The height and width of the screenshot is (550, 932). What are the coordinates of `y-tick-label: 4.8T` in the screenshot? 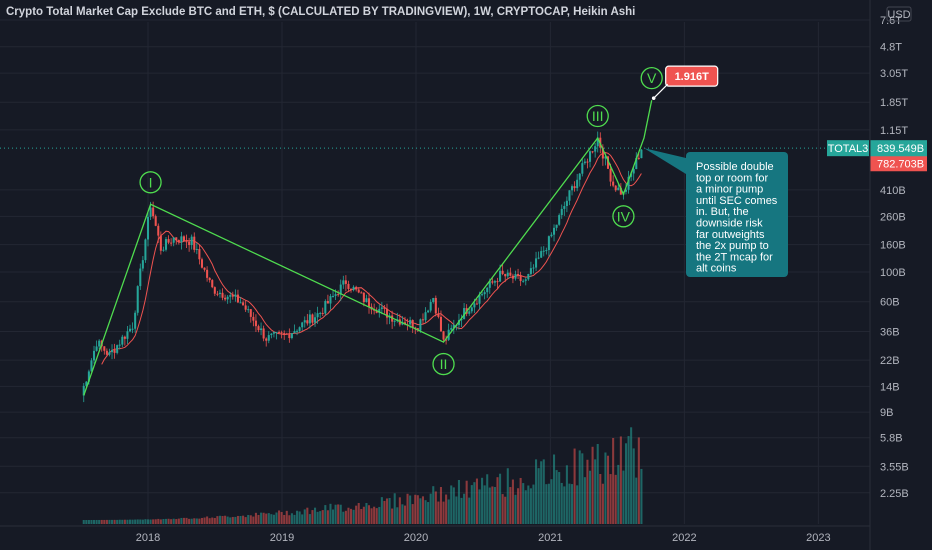 It's located at (891, 48).